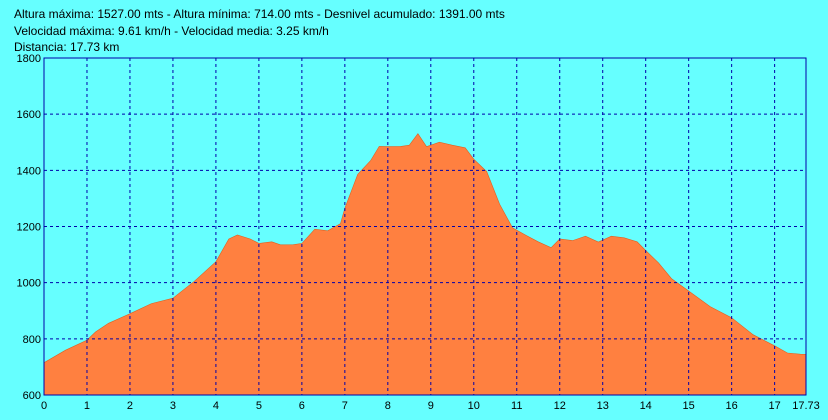 The width and height of the screenshot is (828, 420). I want to click on y-tick-label: 800, so click(32, 340).